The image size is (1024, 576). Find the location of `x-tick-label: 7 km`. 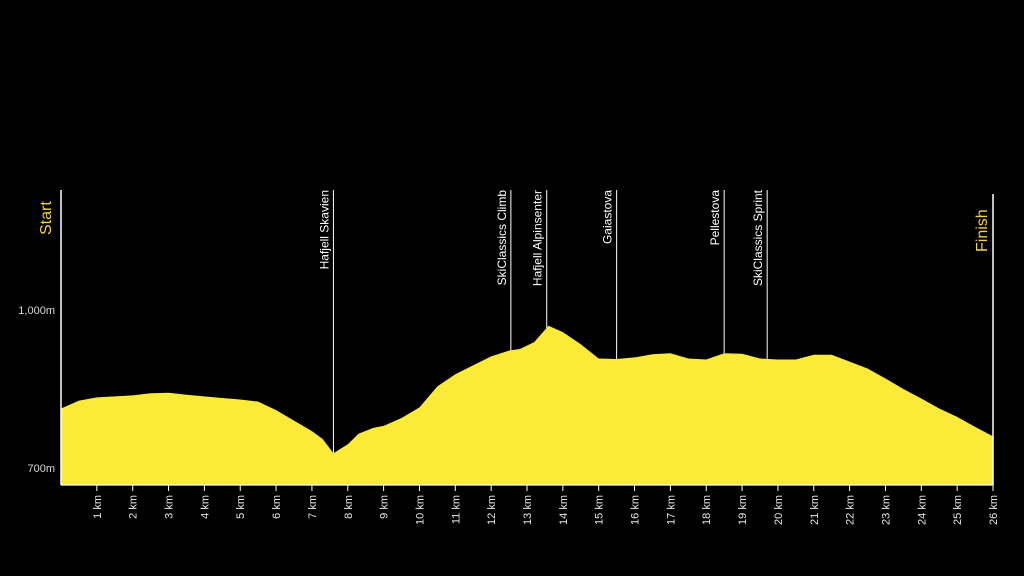

x-tick-label: 7 km is located at coordinates (313, 507).